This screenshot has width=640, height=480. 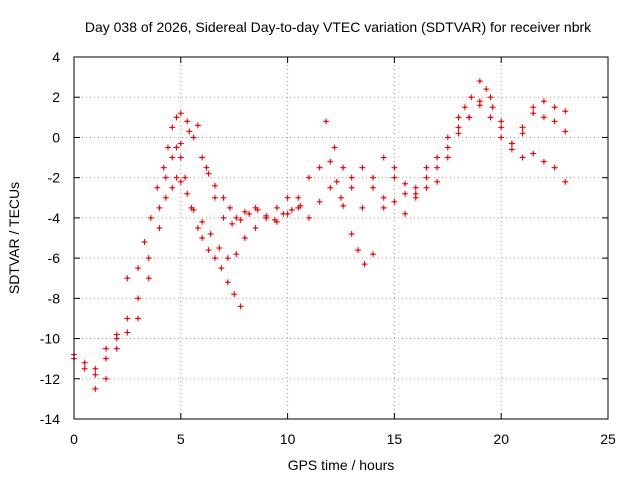 What do you see at coordinates (54, 258) in the screenshot?
I see `y-tick-label: -6` at bounding box center [54, 258].